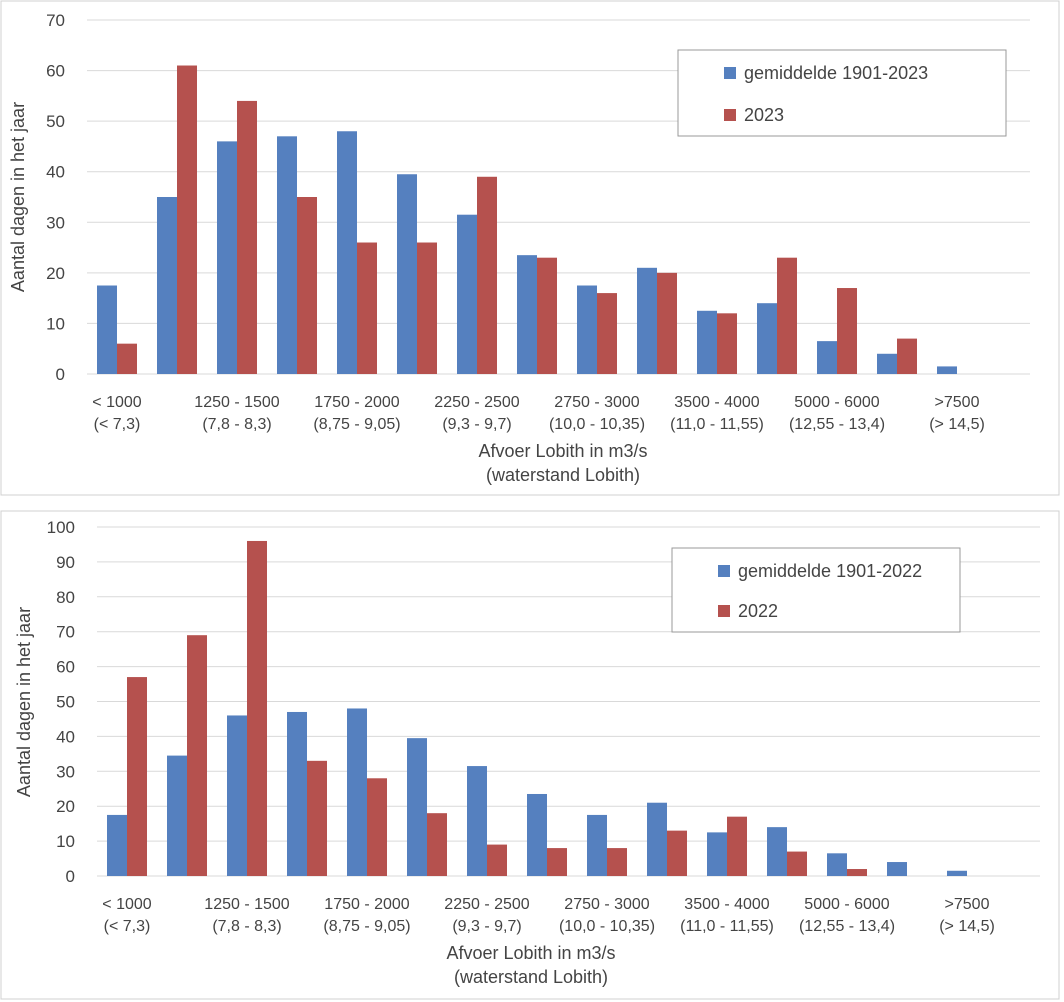 The height and width of the screenshot is (1002, 1064). I want to click on y-tick-label: 30, so click(65, 771).